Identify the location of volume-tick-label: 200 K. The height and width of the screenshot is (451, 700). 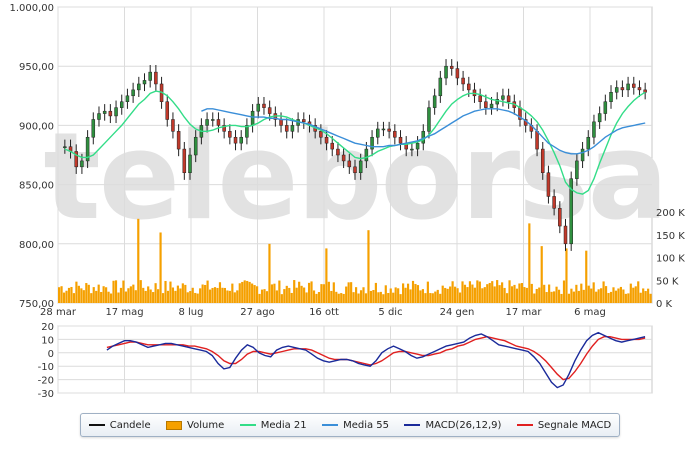
(670, 213).